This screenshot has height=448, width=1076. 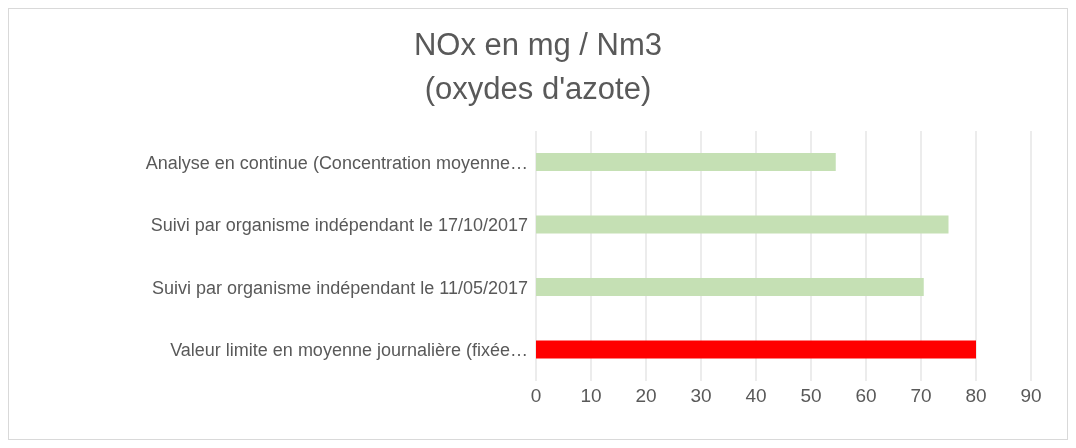 What do you see at coordinates (866, 396) in the screenshot?
I see `x-tick-label: 60` at bounding box center [866, 396].